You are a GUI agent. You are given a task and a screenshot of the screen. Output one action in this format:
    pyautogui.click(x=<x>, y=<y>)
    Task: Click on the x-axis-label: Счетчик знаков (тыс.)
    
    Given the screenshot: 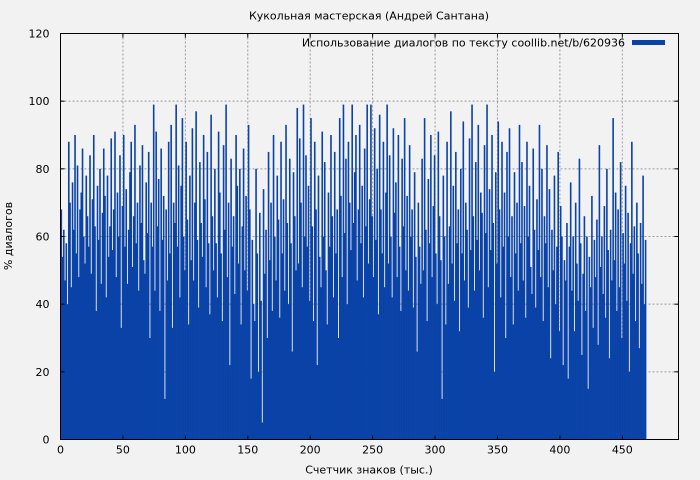 What is the action you would take?
    pyautogui.click(x=369, y=470)
    